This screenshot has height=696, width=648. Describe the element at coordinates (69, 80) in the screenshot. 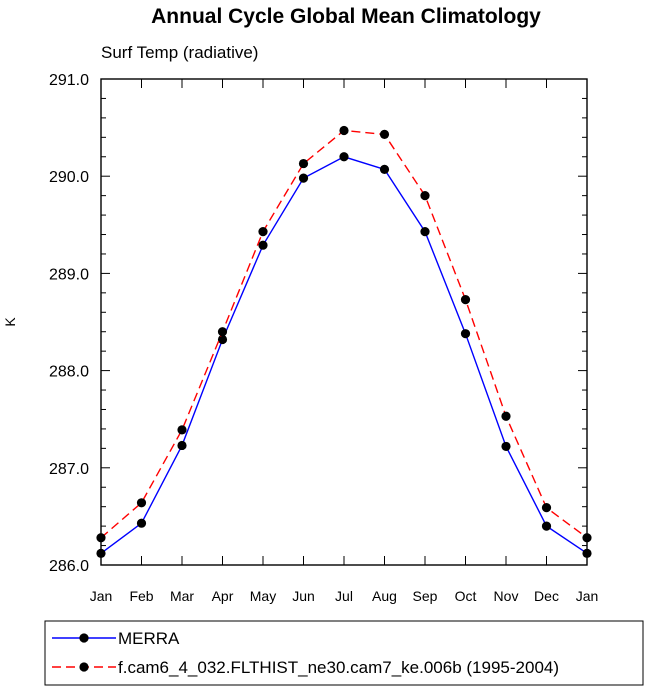

I see `y-tick-label: 291.0` at that location.